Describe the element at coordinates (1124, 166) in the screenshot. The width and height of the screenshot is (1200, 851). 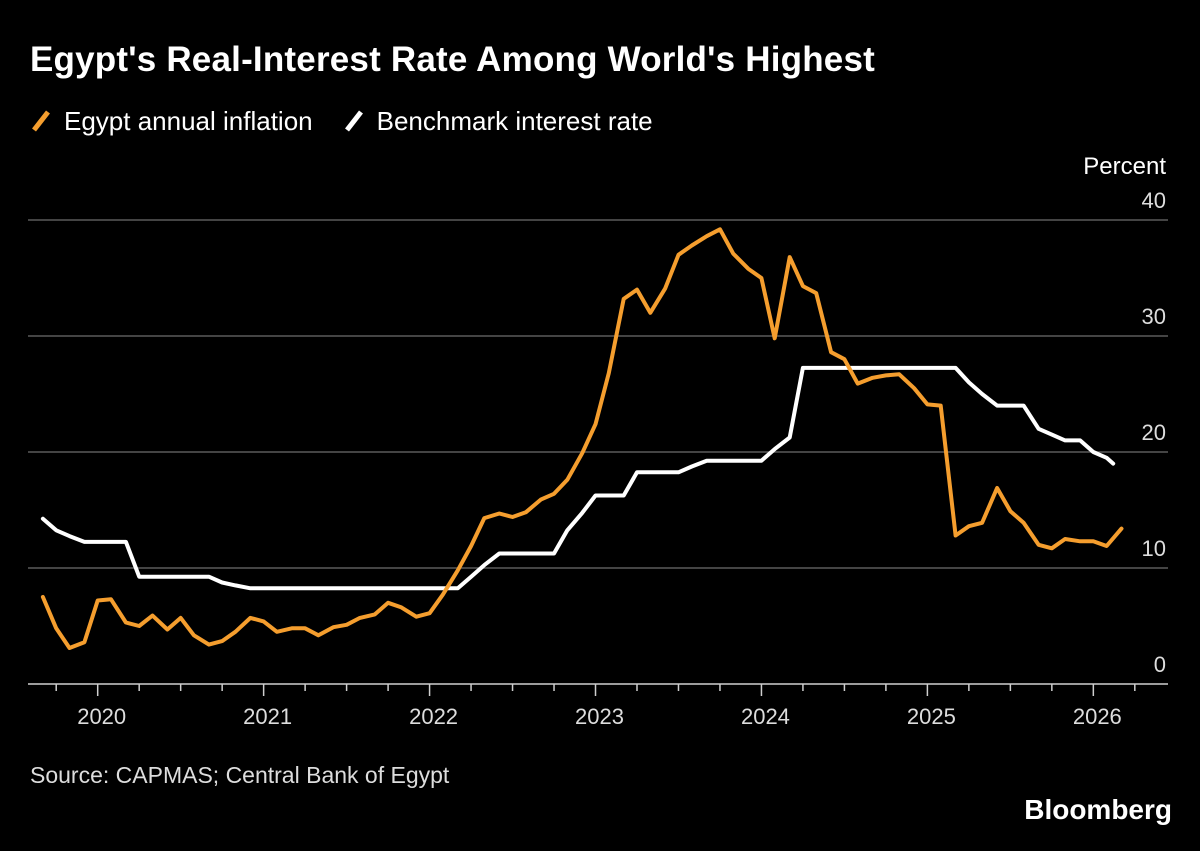
I see `y-axis-label: Percent` at that location.